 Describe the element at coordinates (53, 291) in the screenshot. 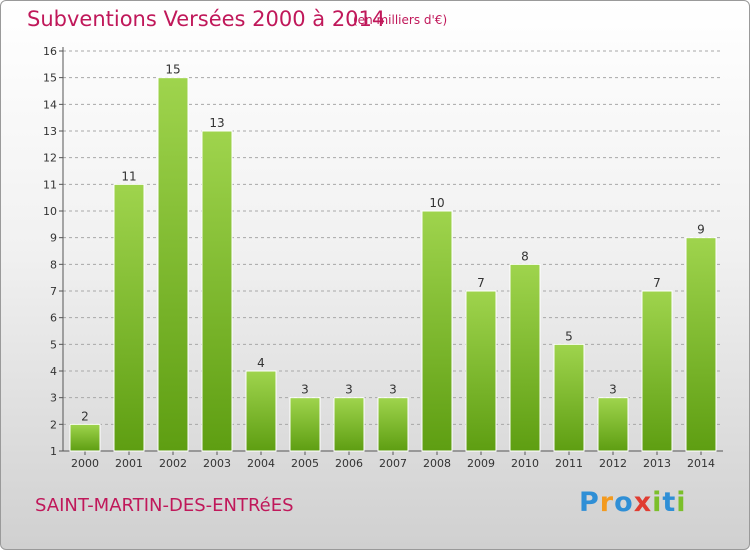

I see `y-tick-label: 7` at that location.